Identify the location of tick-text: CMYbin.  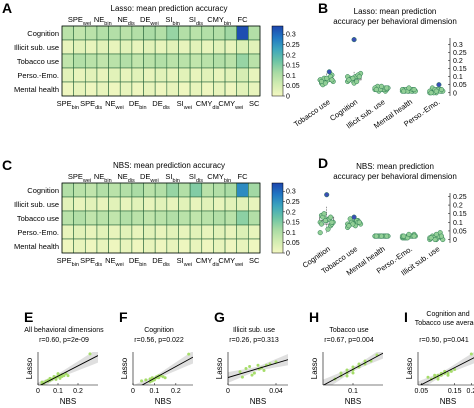
(219, 178).